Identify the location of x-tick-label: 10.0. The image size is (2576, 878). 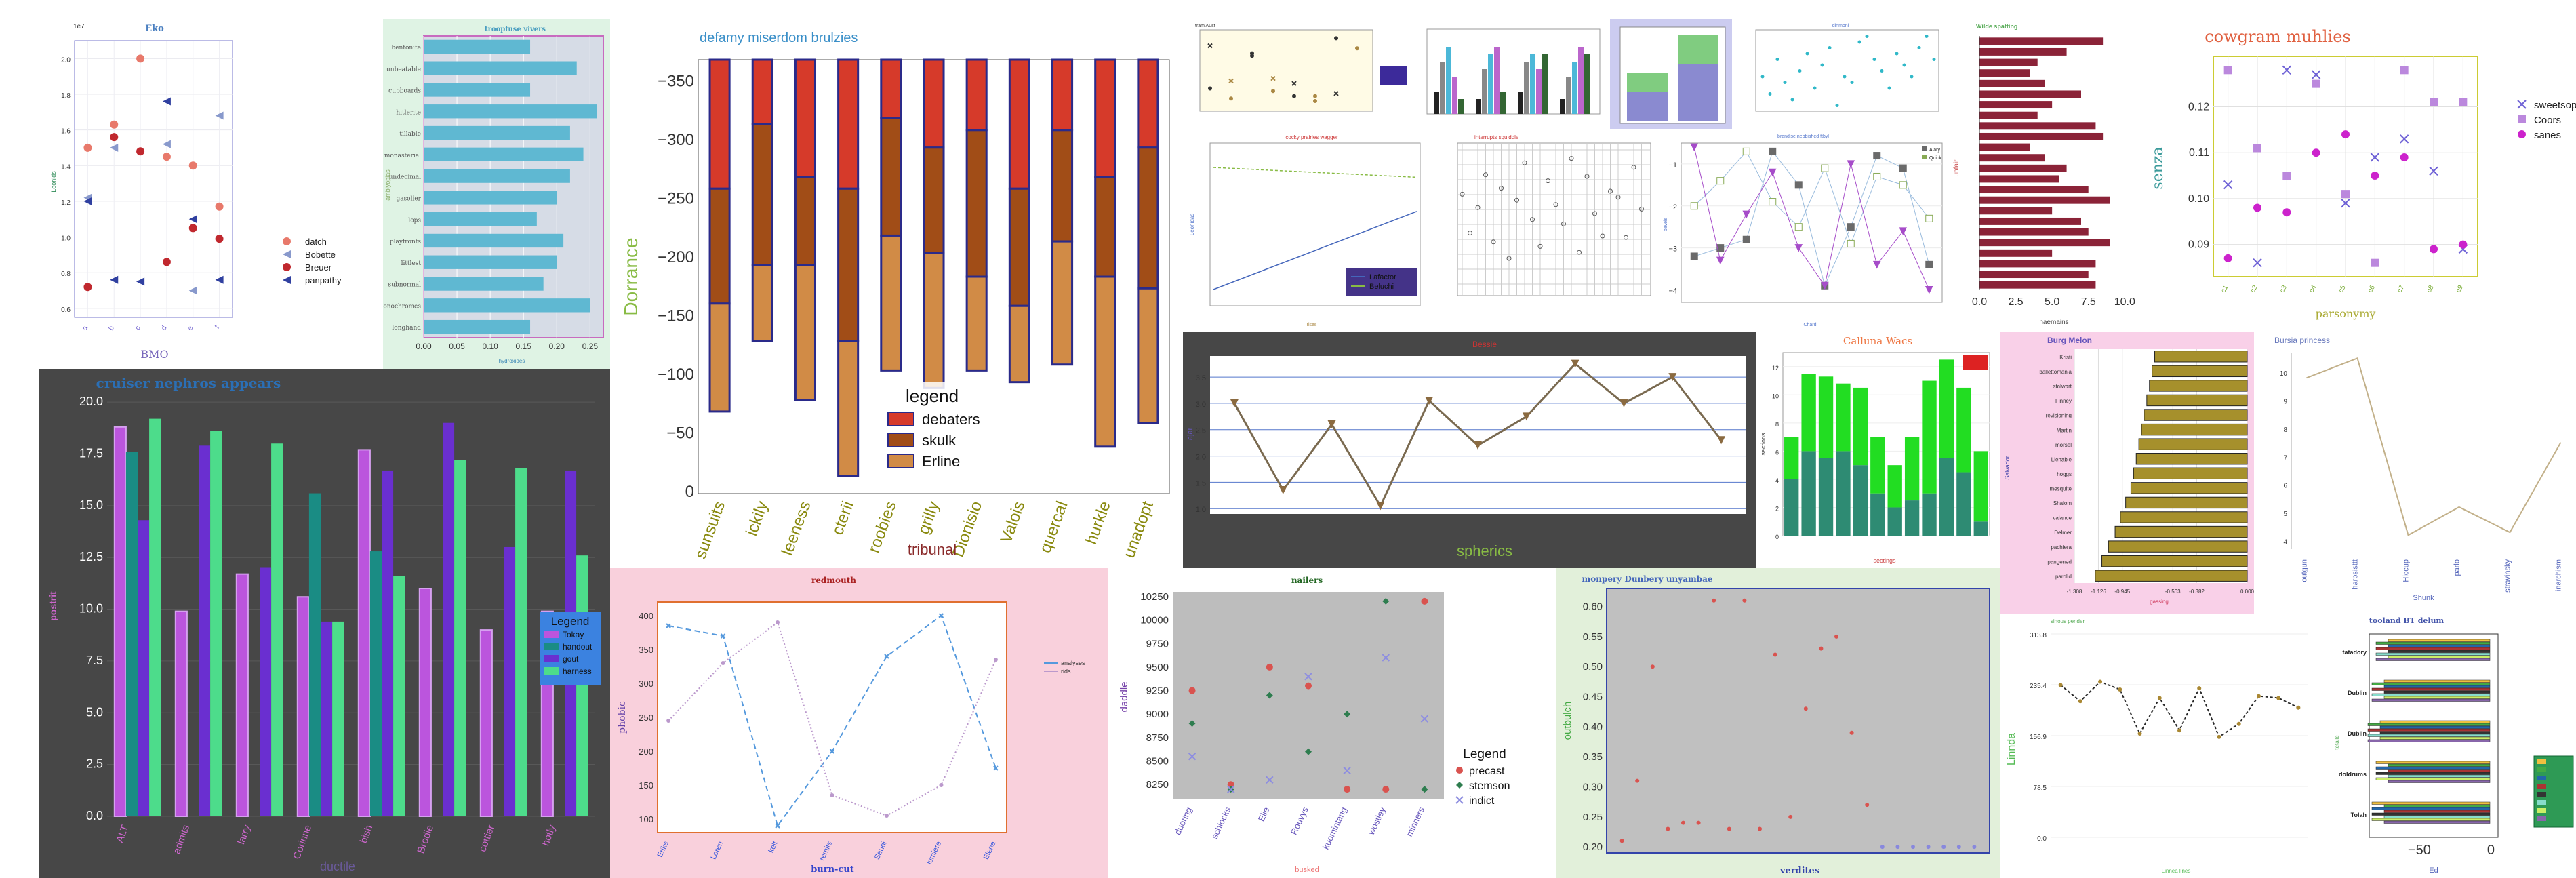
(2124, 302).